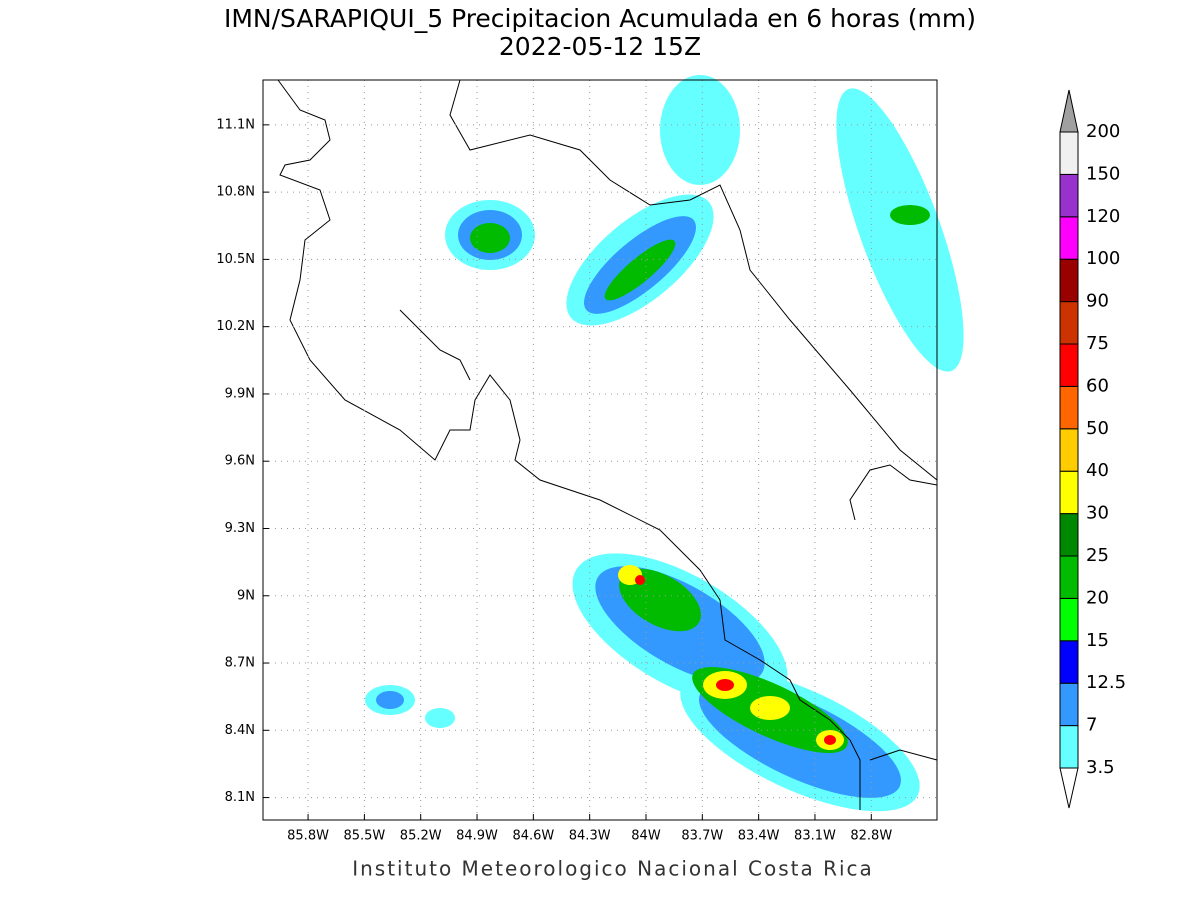  What do you see at coordinates (1069, 111) in the screenshot?
I see `colorbar-over` at bounding box center [1069, 111].